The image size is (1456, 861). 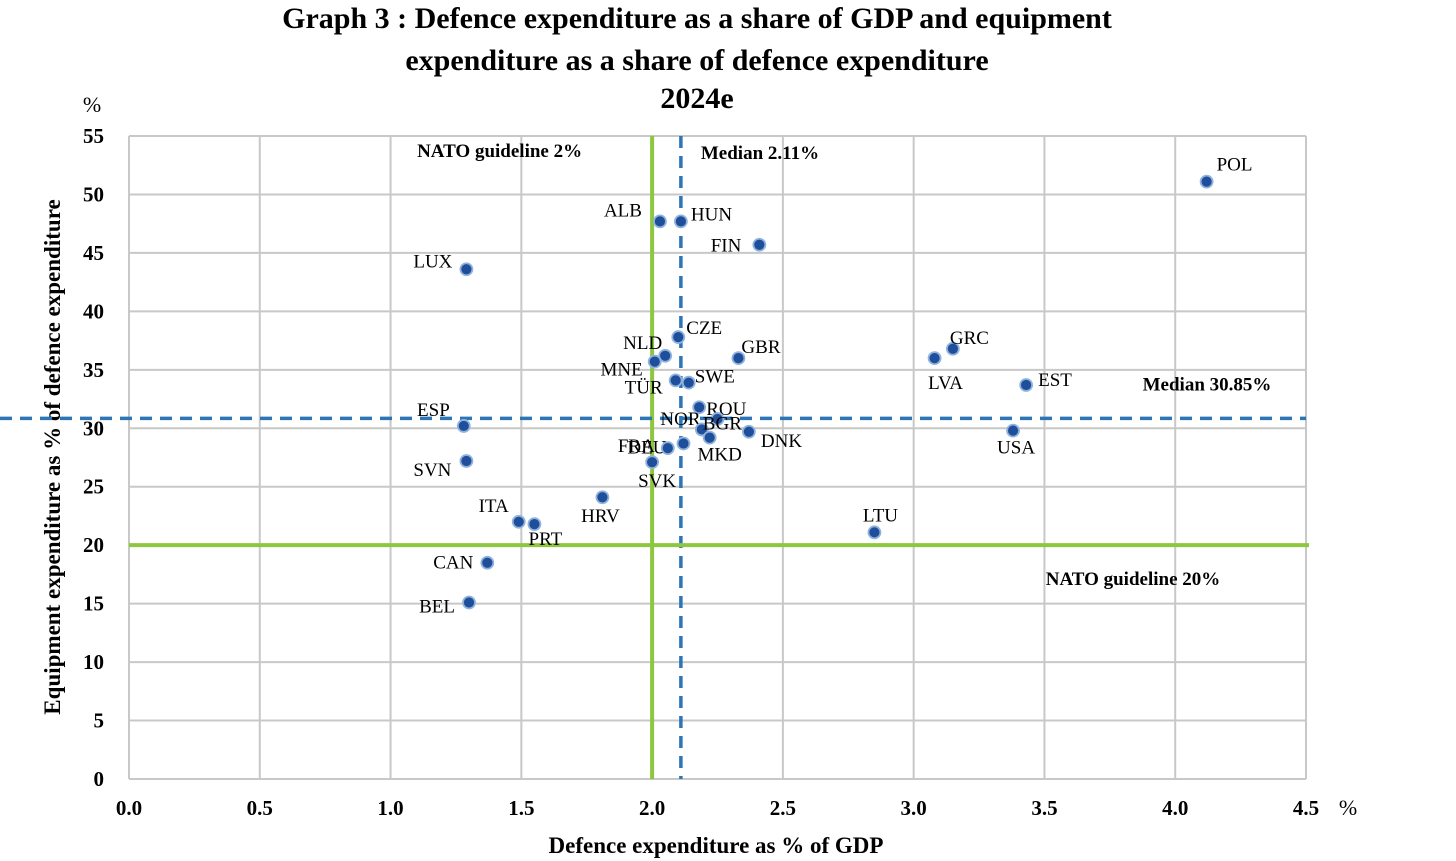 What do you see at coordinates (726, 246) in the screenshot?
I see `data-label-fin: FIN` at bounding box center [726, 246].